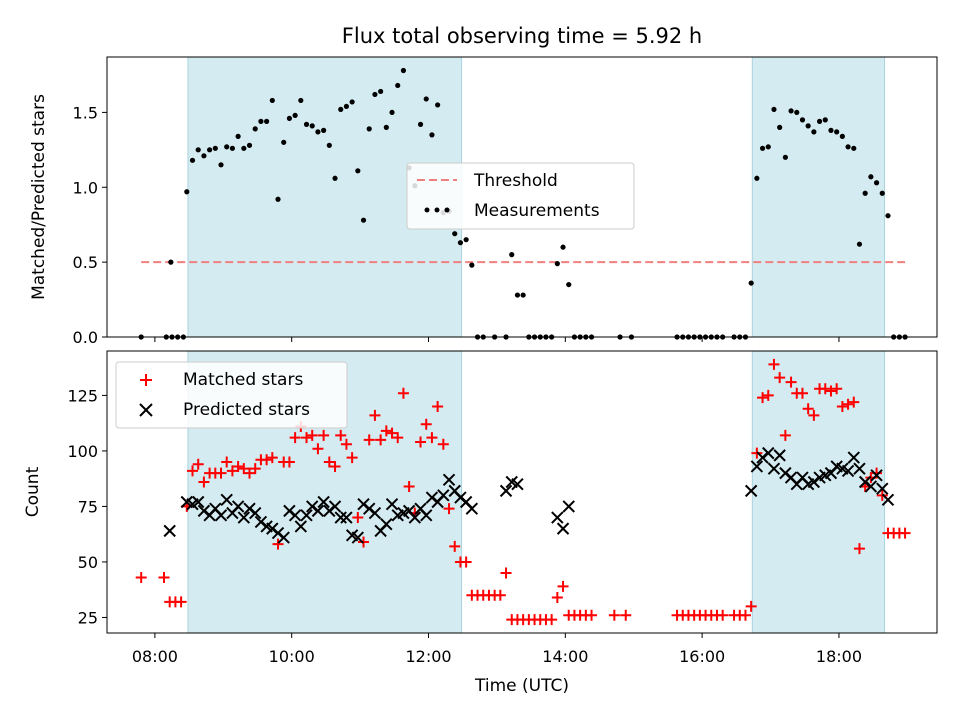  I want to click on y-tick-label: 25, so click(88, 617).